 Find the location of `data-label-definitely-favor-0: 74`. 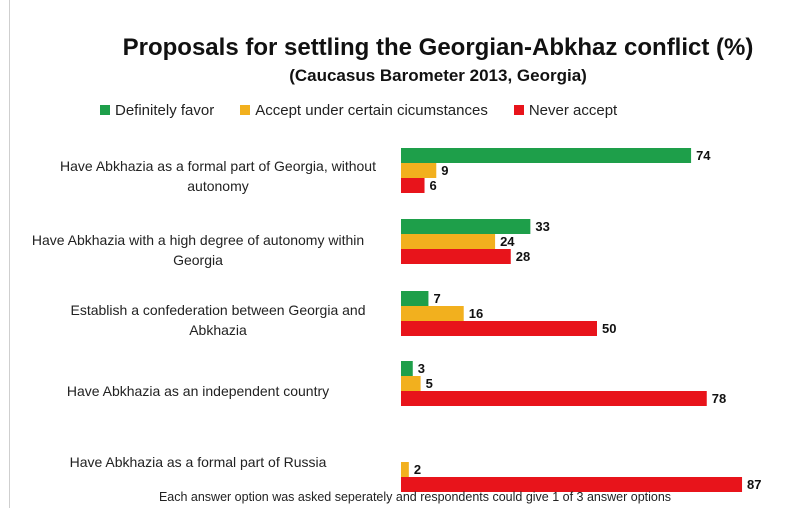

data-label-definitely-favor-0: 74 is located at coordinates (703, 155).